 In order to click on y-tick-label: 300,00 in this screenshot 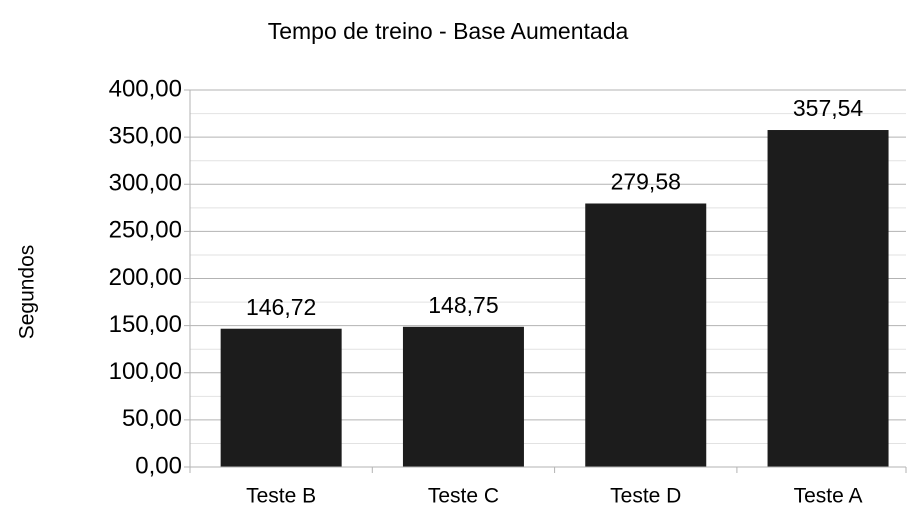, I will do `click(145, 183)`.